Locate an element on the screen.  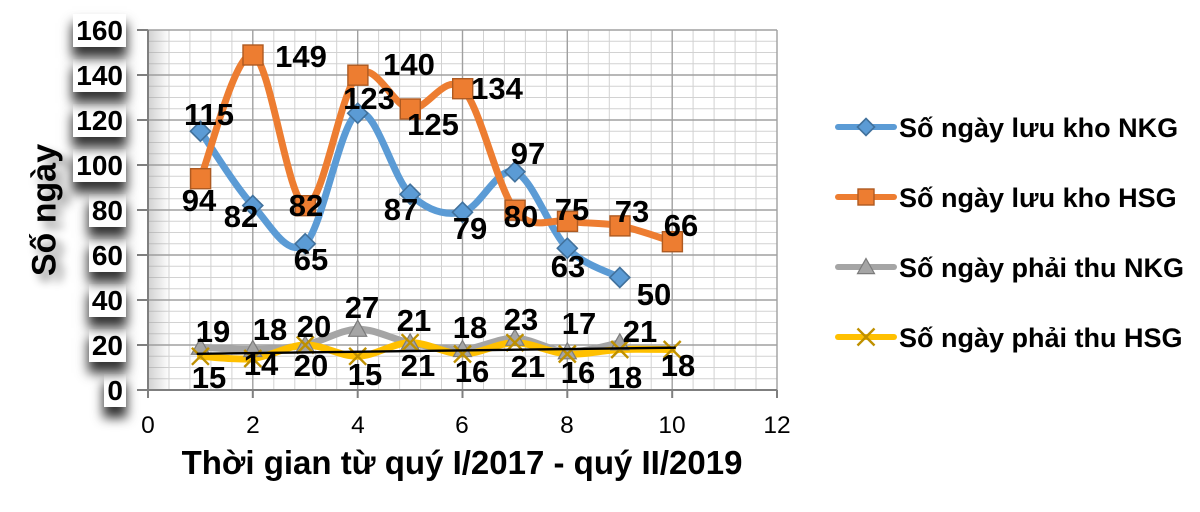
svg-text: 80 is located at coordinates (521, 216).